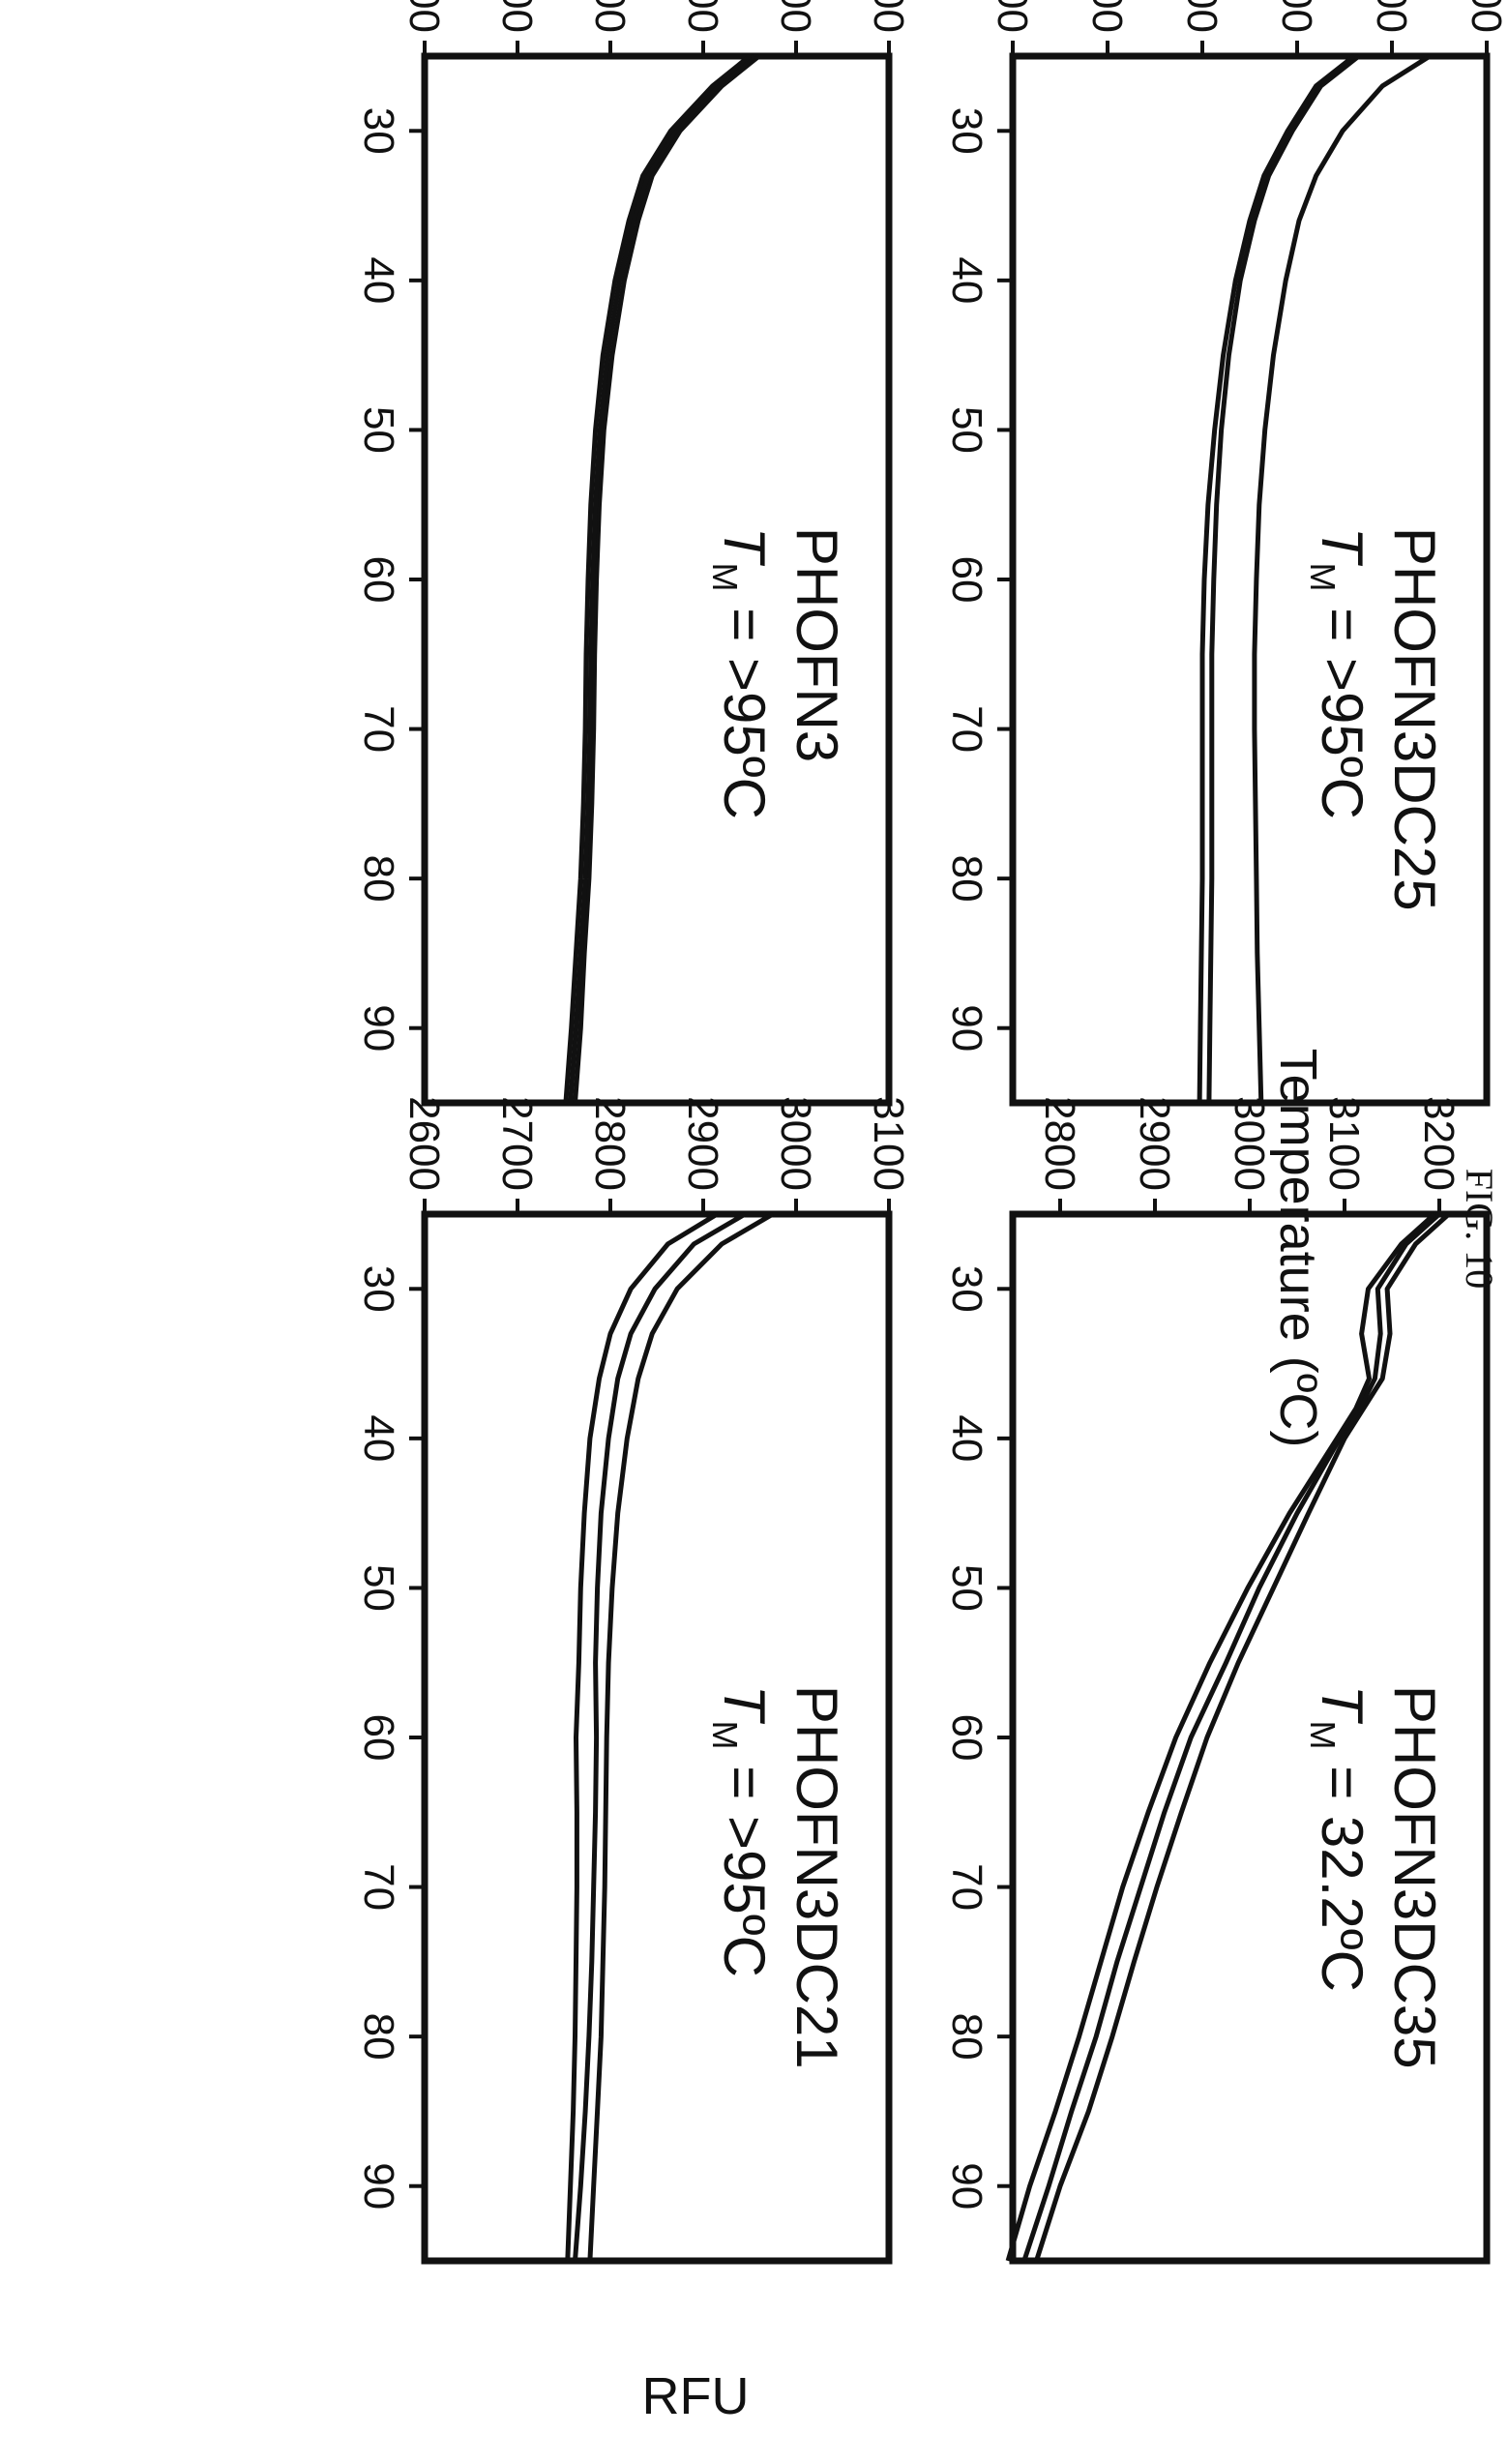  I want to click on panel-title: PHOFN3DC35, so click(1414, 1877).